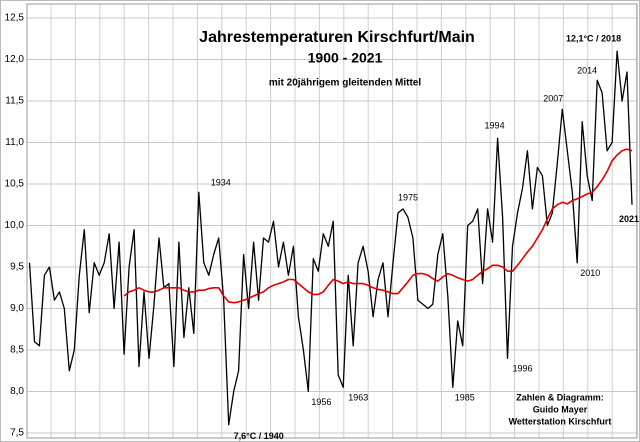  I want to click on annotation: 2021, so click(629, 219).